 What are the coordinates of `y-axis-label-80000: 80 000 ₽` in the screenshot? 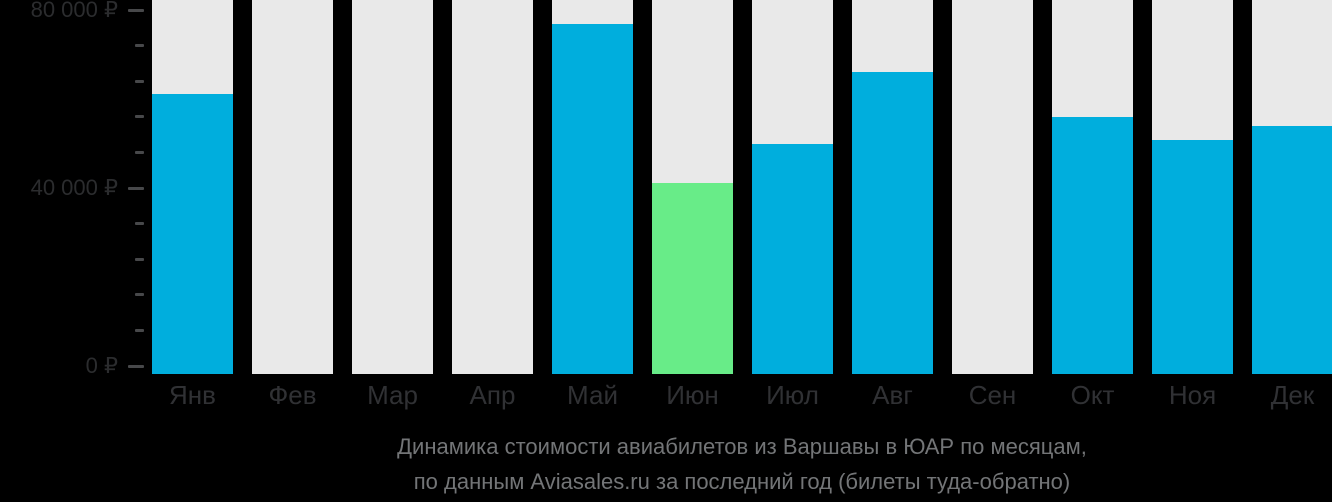 It's located at (74, 11).